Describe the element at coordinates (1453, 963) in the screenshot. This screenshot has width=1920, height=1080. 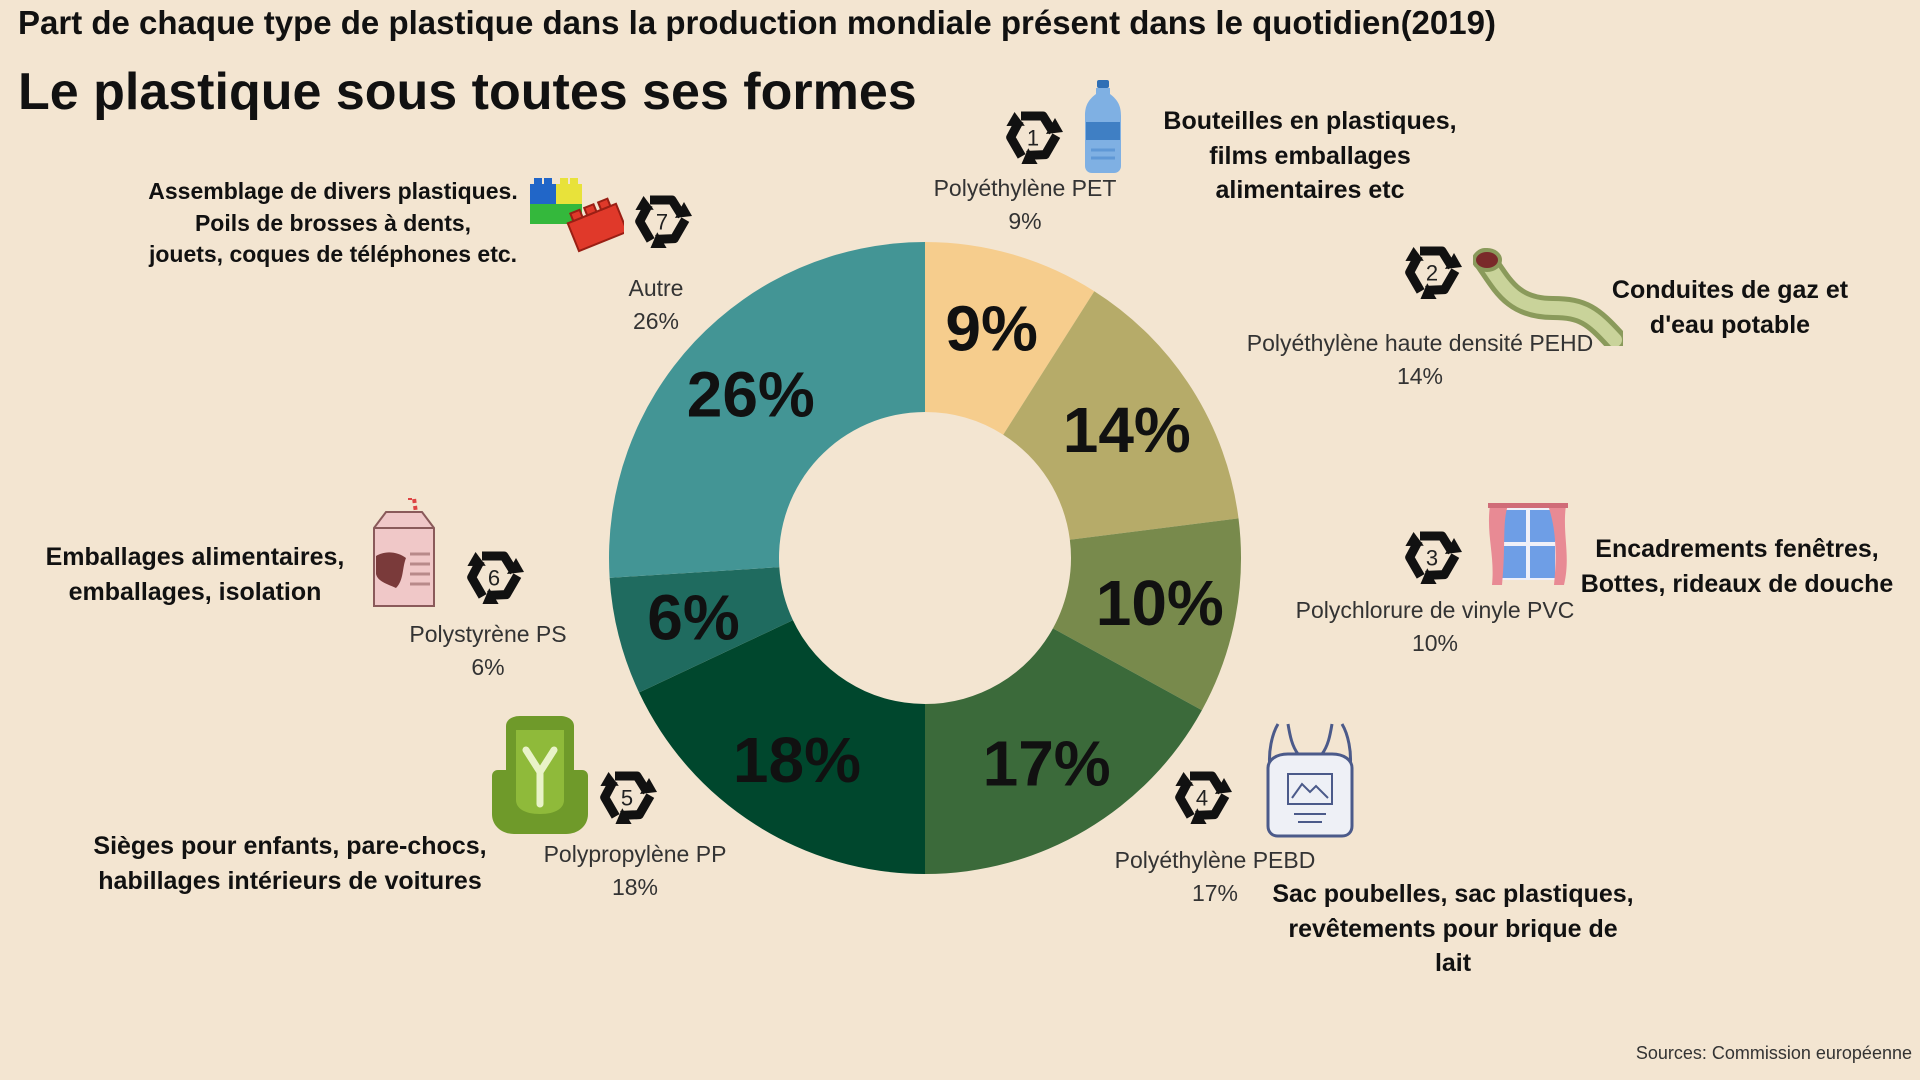
I see `uses-line: lait` at that location.